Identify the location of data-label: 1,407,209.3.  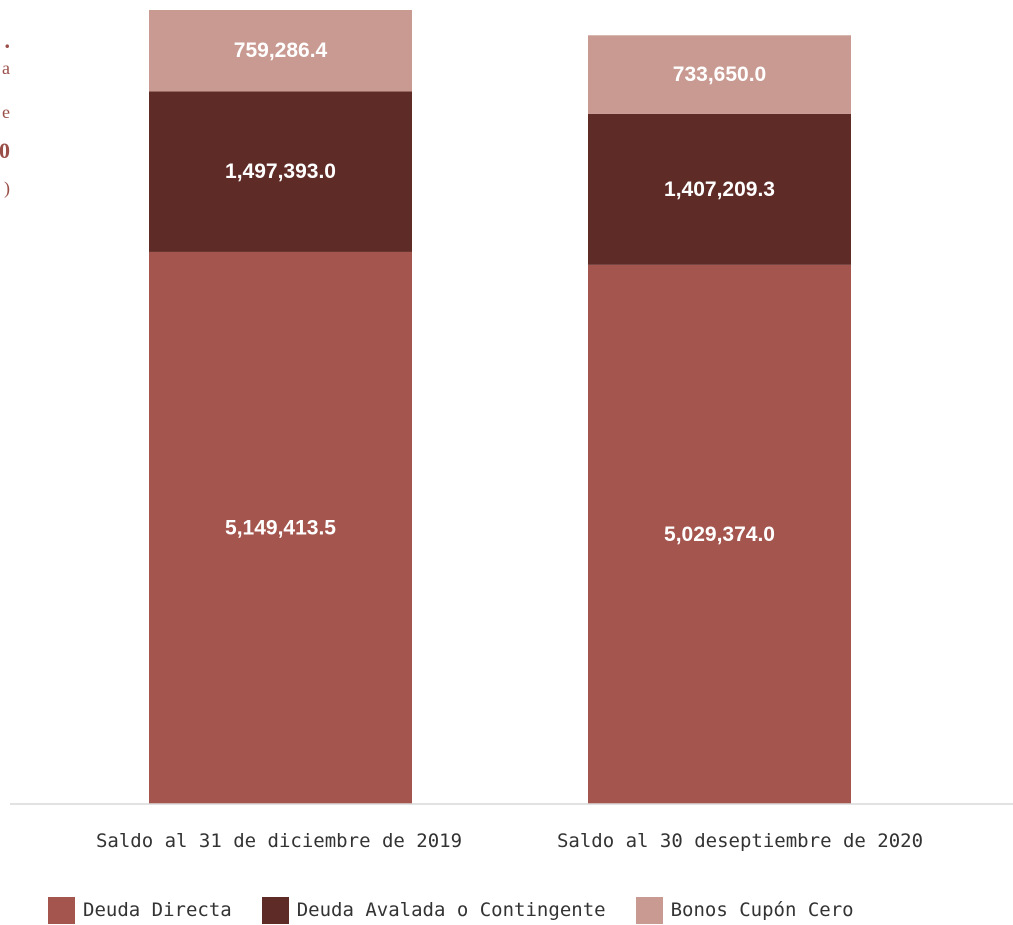
(719, 189).